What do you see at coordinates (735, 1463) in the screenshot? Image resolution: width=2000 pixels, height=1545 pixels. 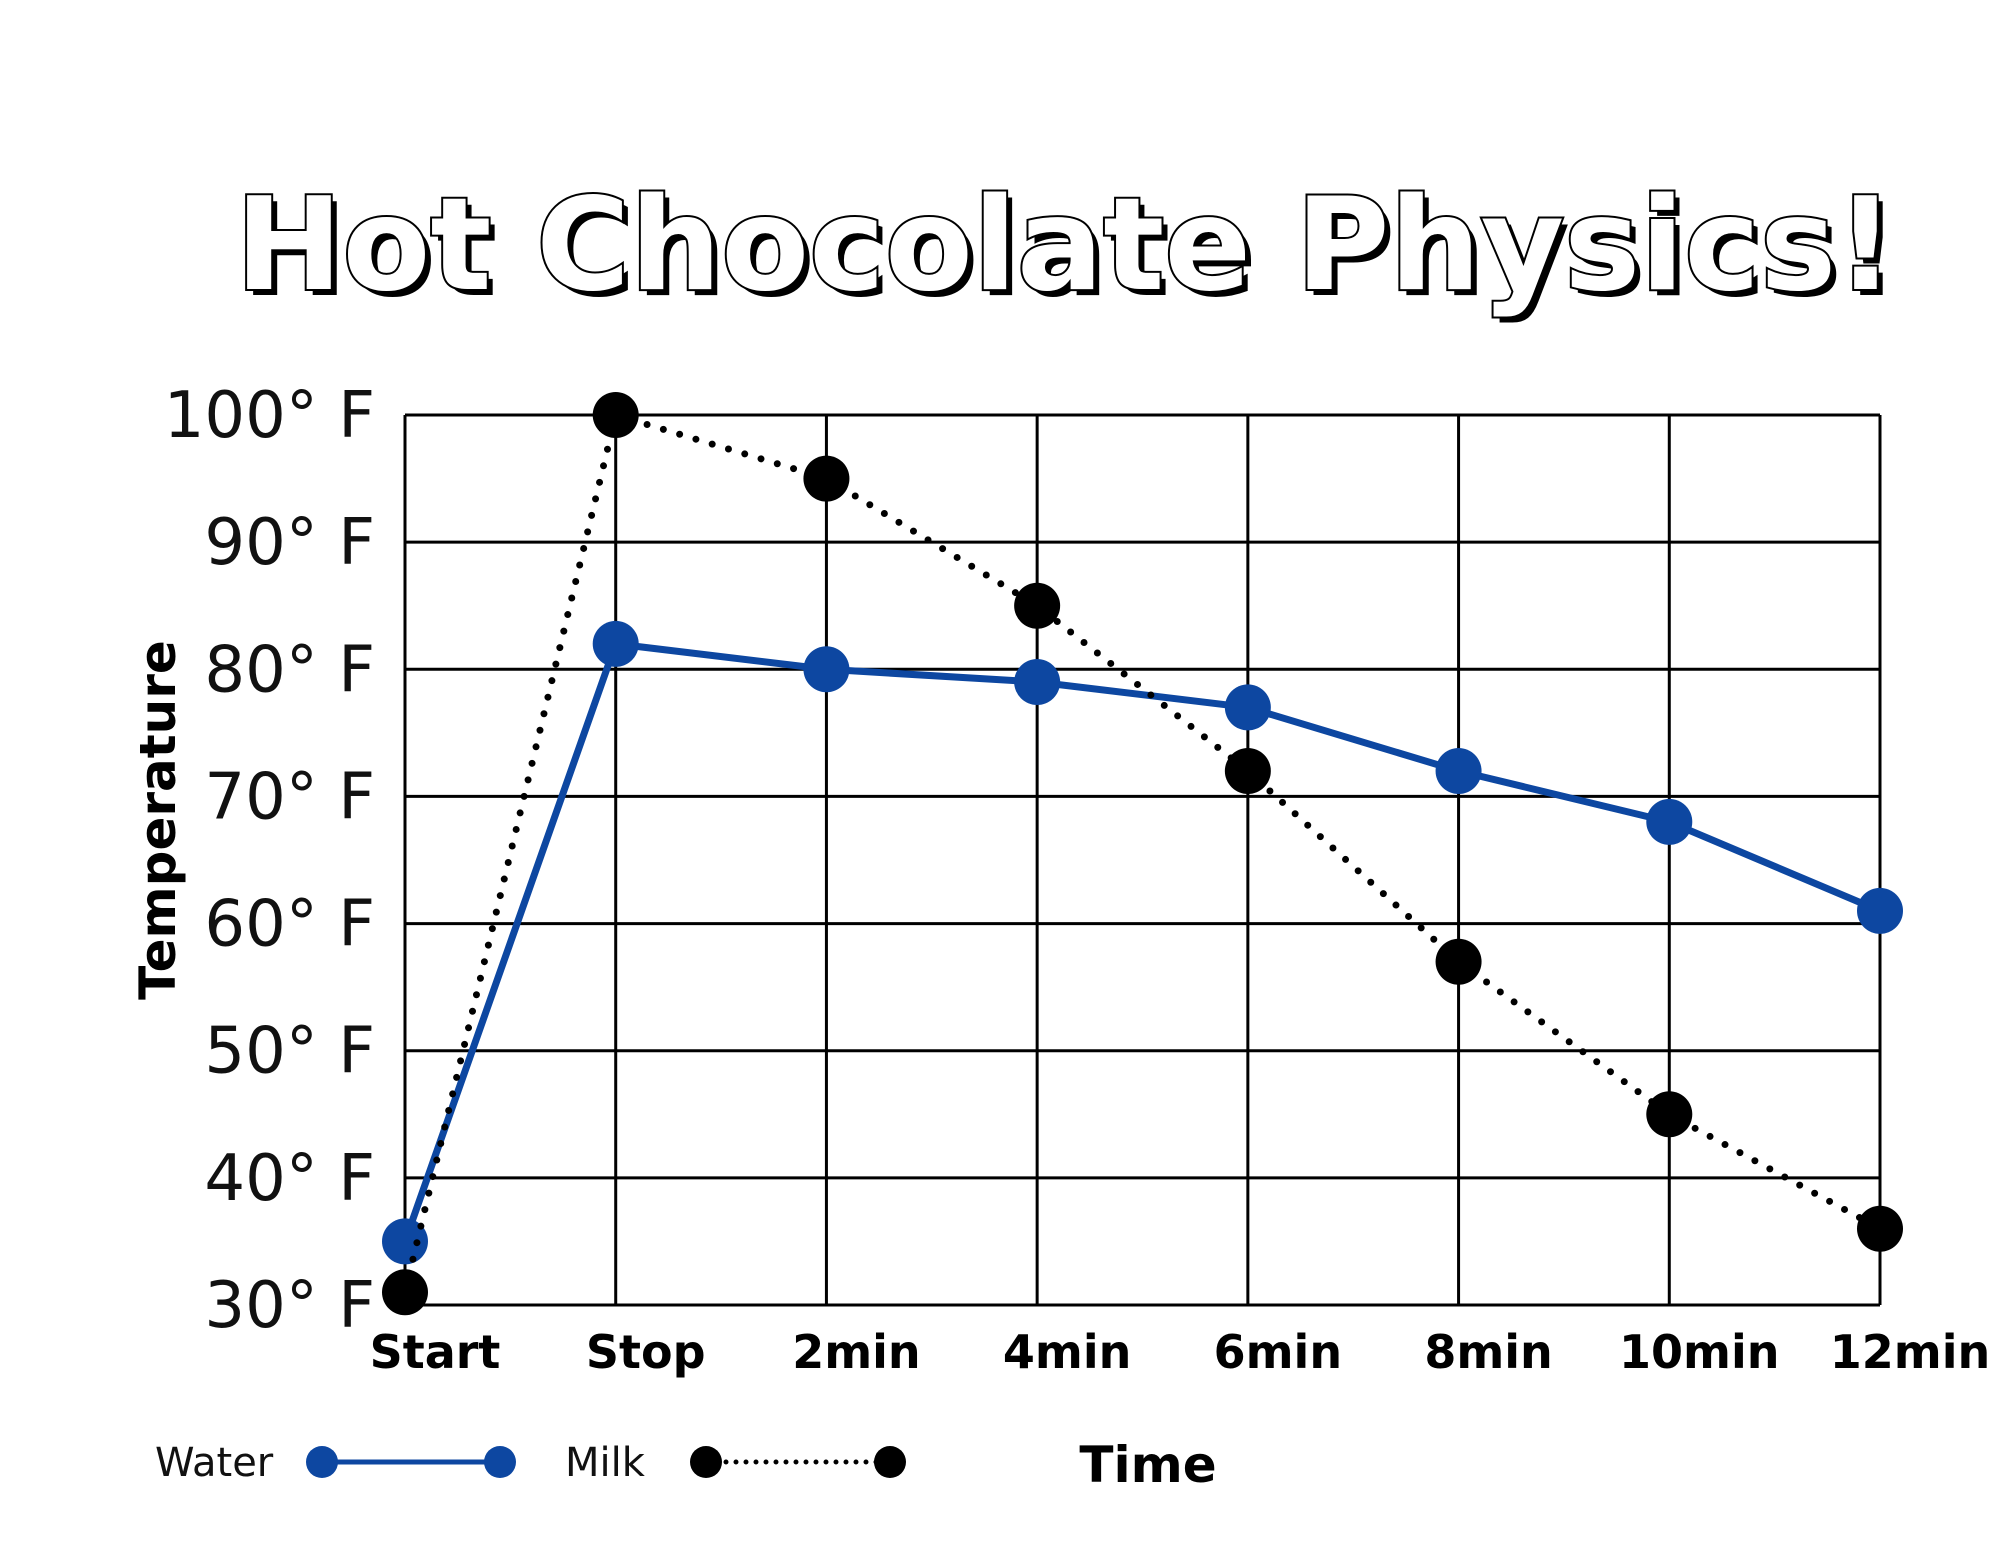 I see `legend-item-milk: Milk` at bounding box center [735, 1463].